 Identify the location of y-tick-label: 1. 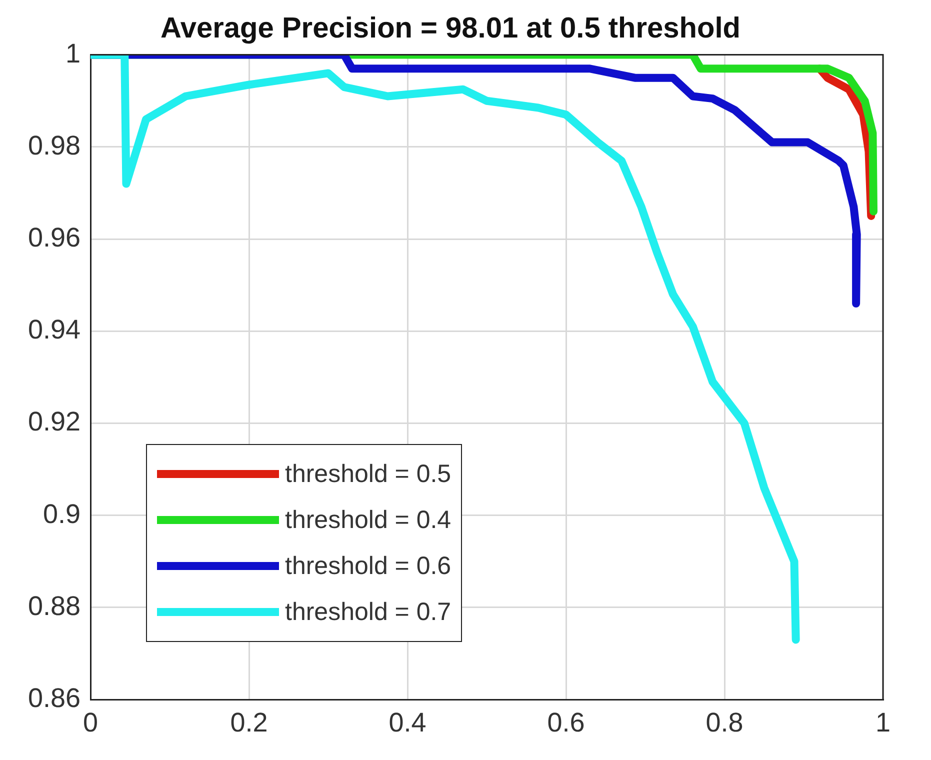
(73, 53).